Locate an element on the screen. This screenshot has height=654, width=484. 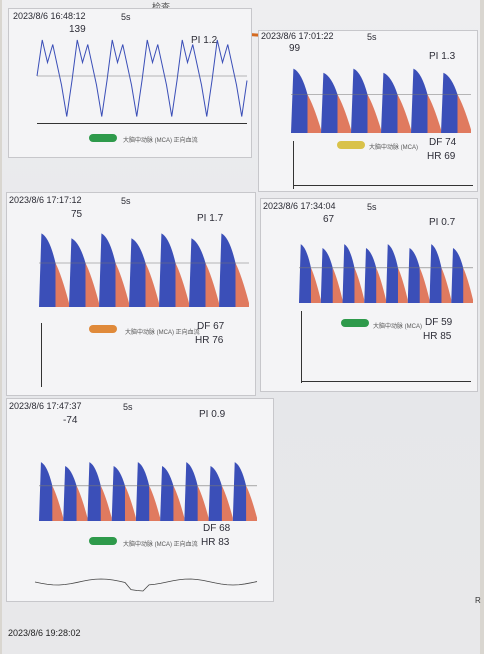
pi-value: PI 1.2 is located at coordinates (204, 40).